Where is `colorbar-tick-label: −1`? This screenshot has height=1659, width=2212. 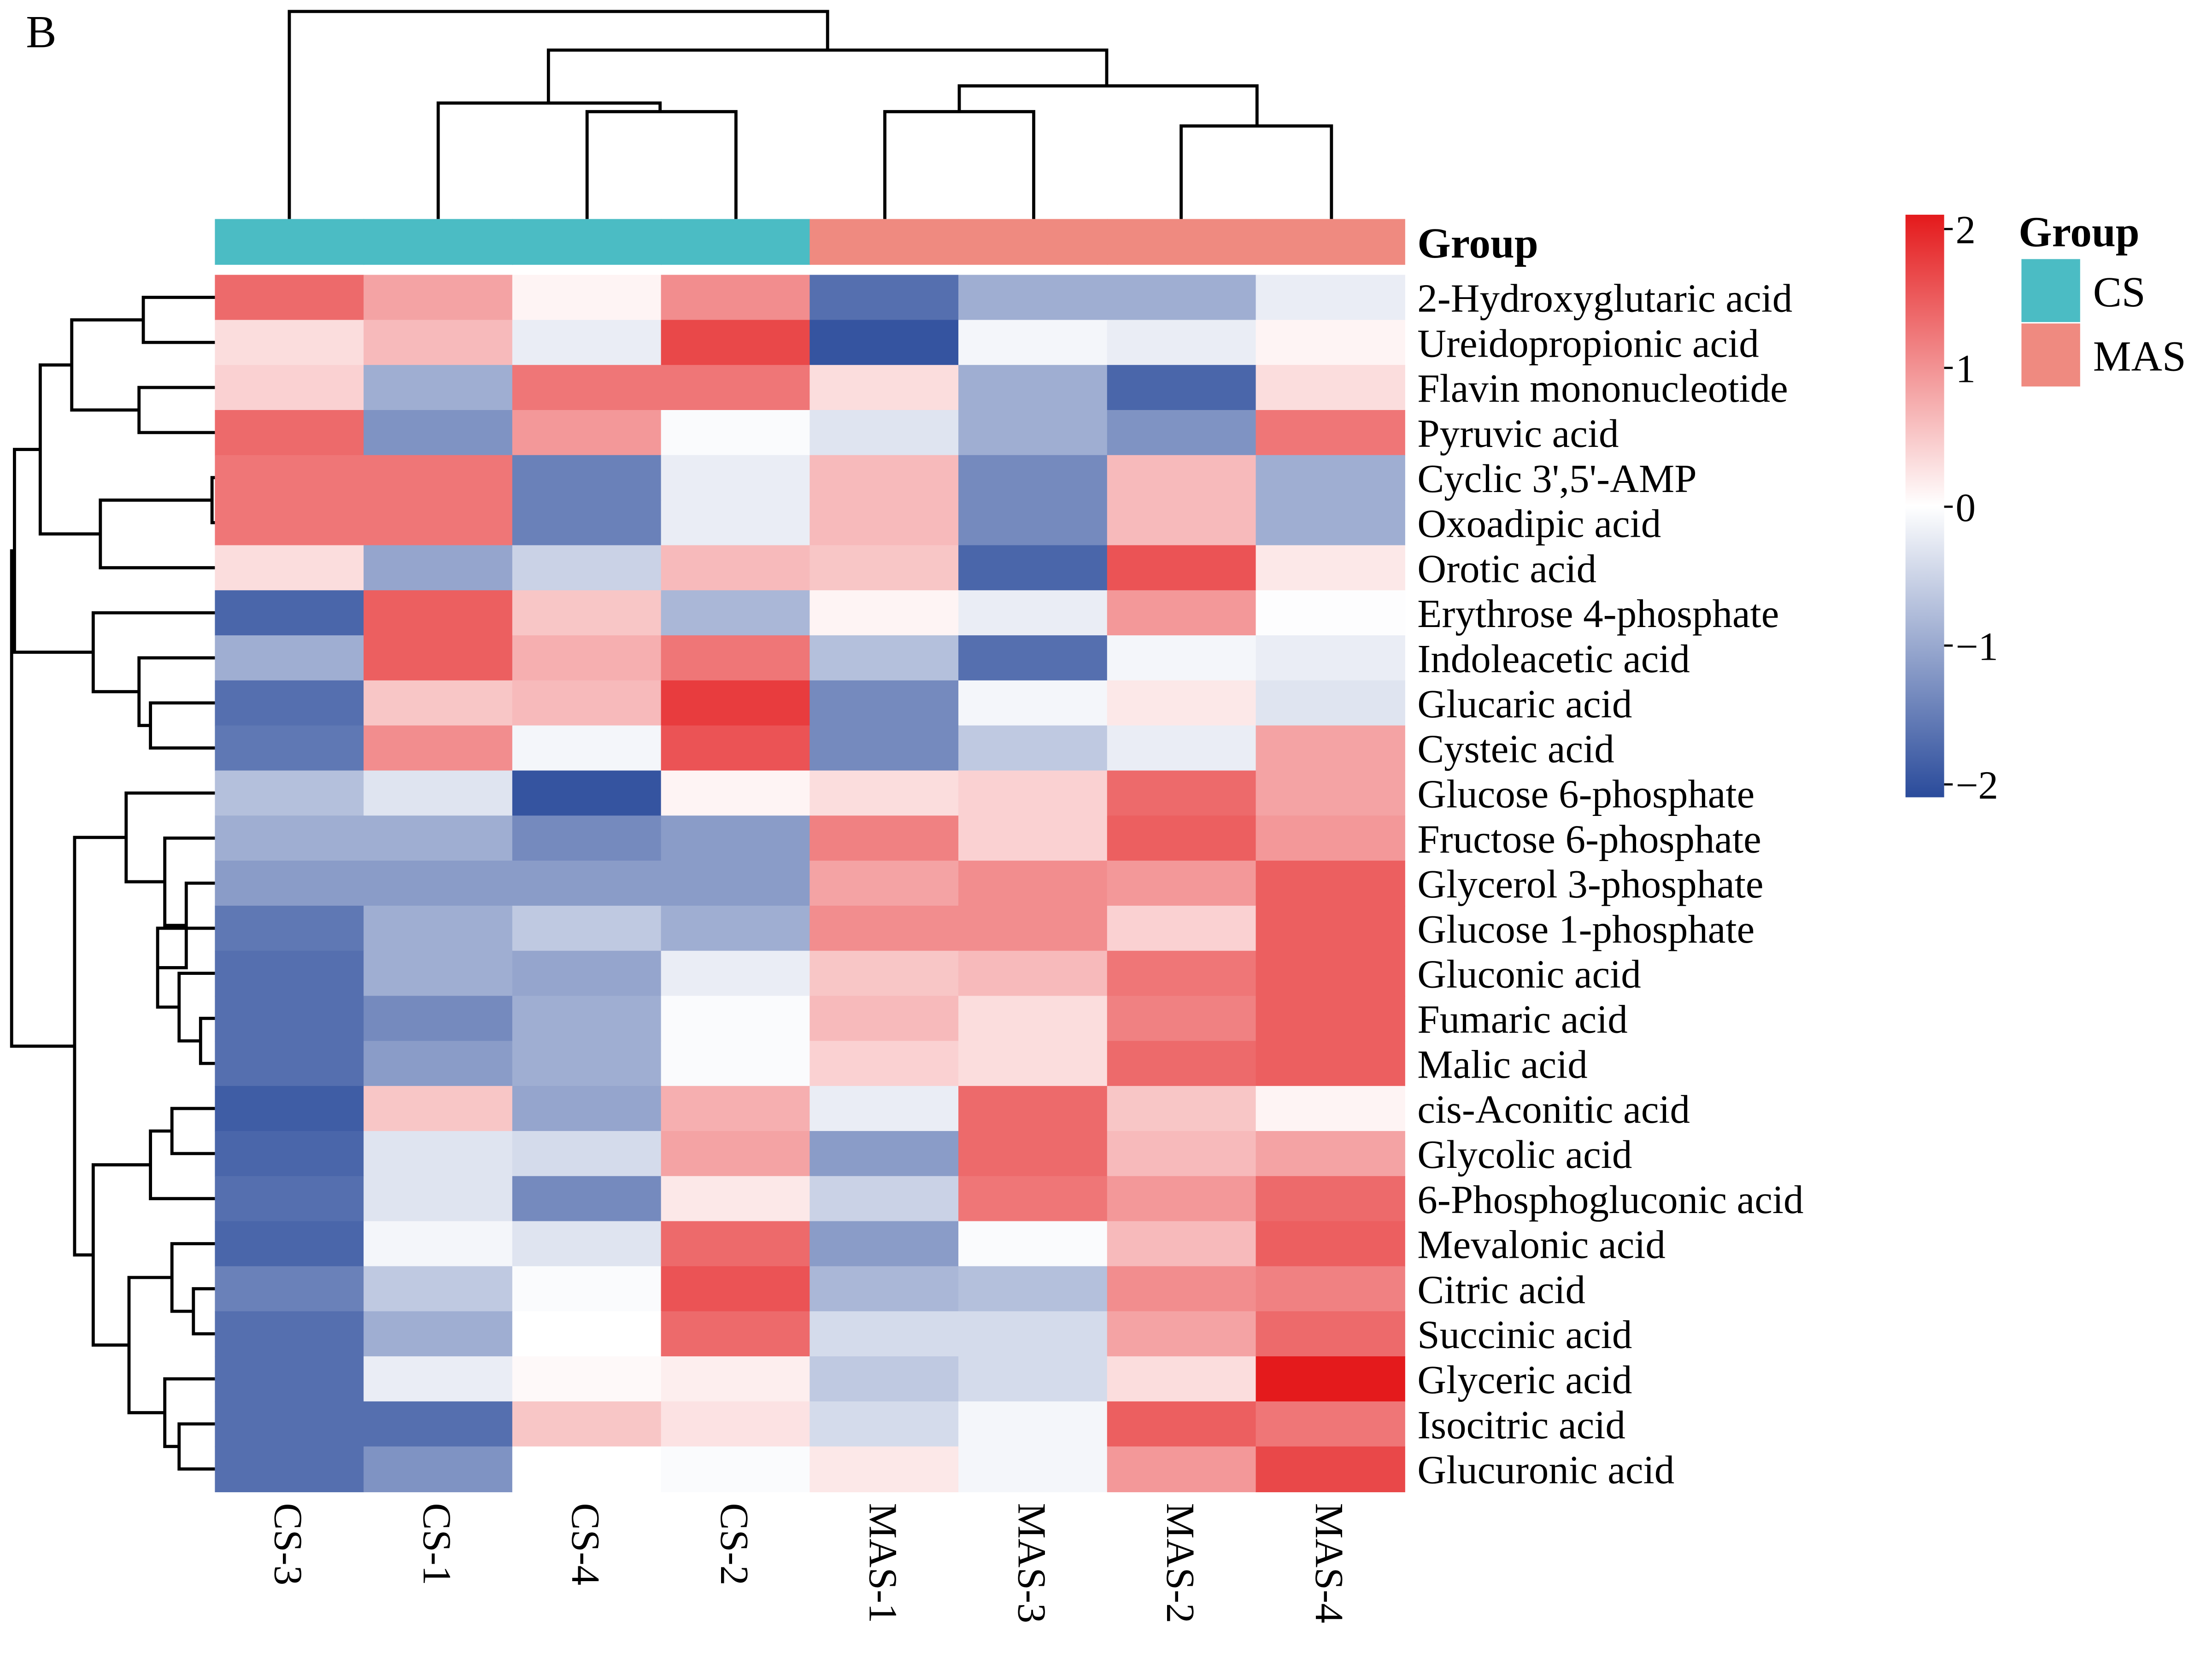
colorbar-tick-label: −1 is located at coordinates (1976, 646).